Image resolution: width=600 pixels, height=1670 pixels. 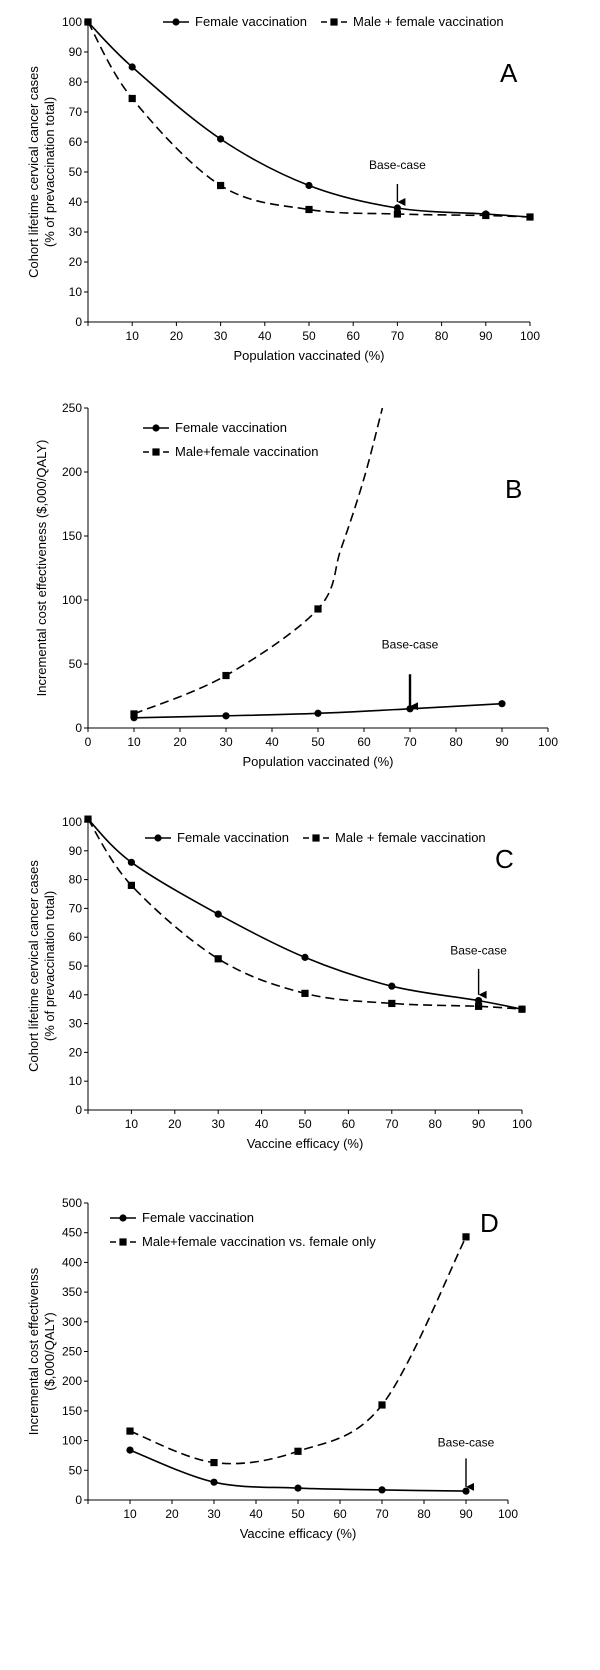 What do you see at coordinates (251, 21) in the screenshot?
I see `legend-label: Female vaccination` at bounding box center [251, 21].